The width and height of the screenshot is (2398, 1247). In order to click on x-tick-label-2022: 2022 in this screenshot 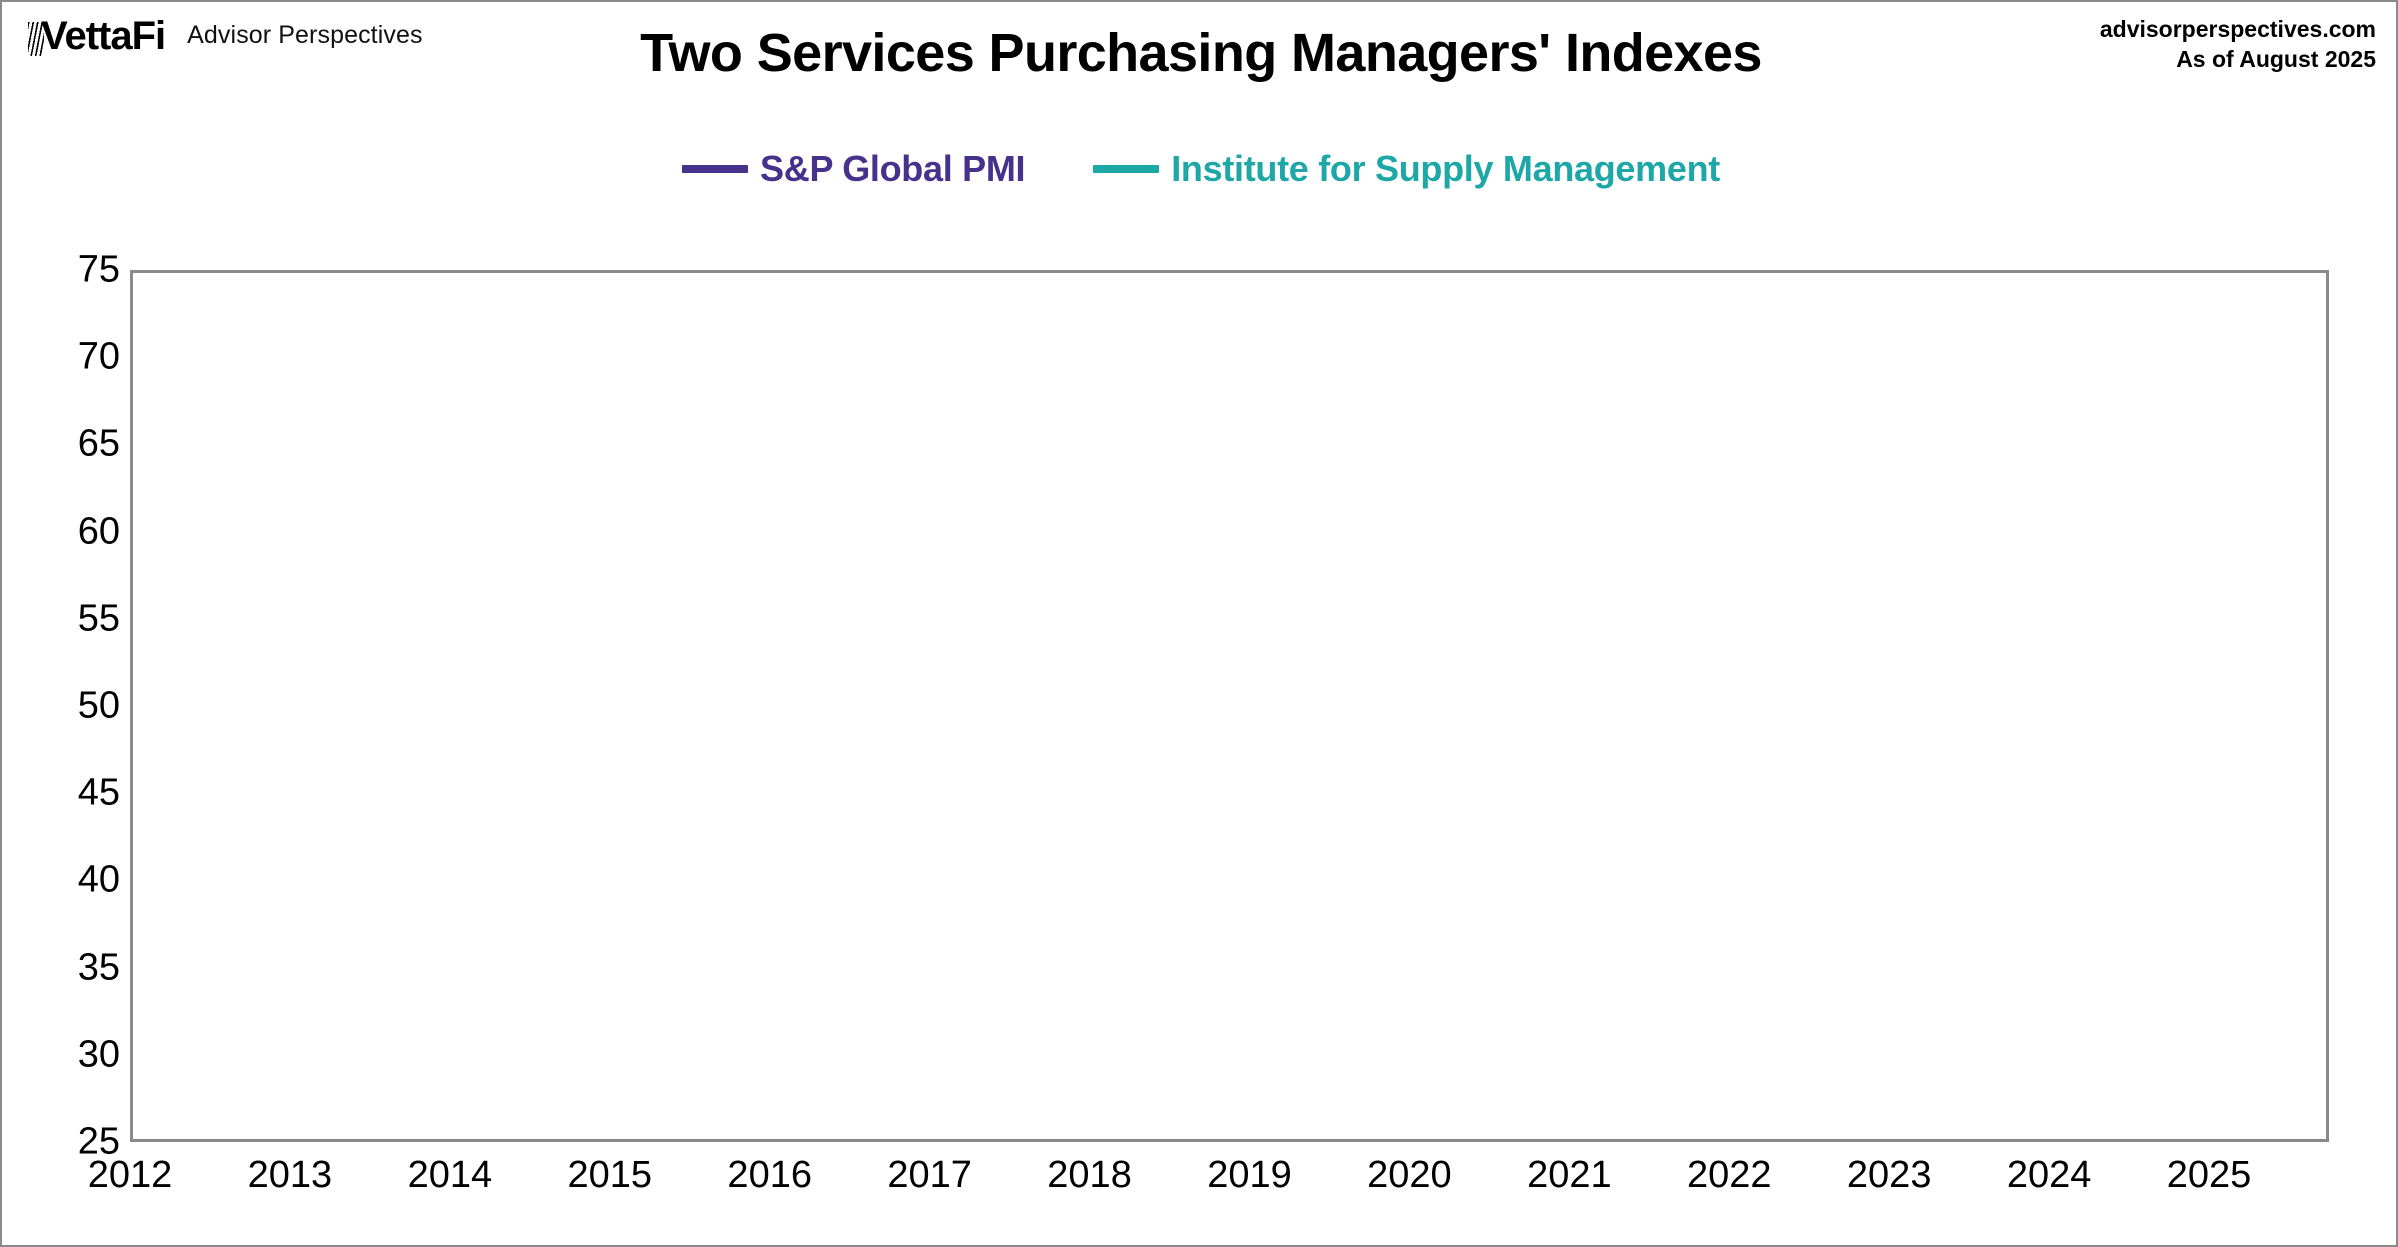, I will do `click(1729, 1175)`.